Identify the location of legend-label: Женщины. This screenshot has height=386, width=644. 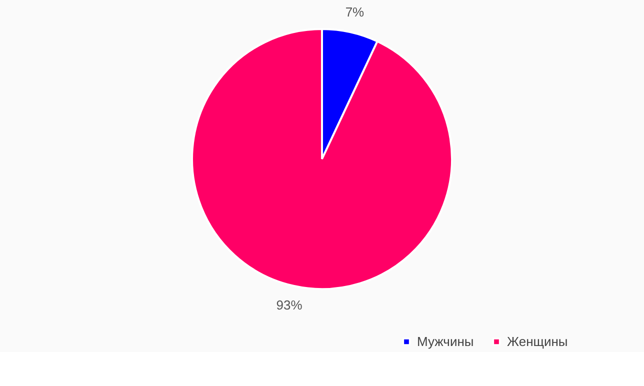
(537, 341).